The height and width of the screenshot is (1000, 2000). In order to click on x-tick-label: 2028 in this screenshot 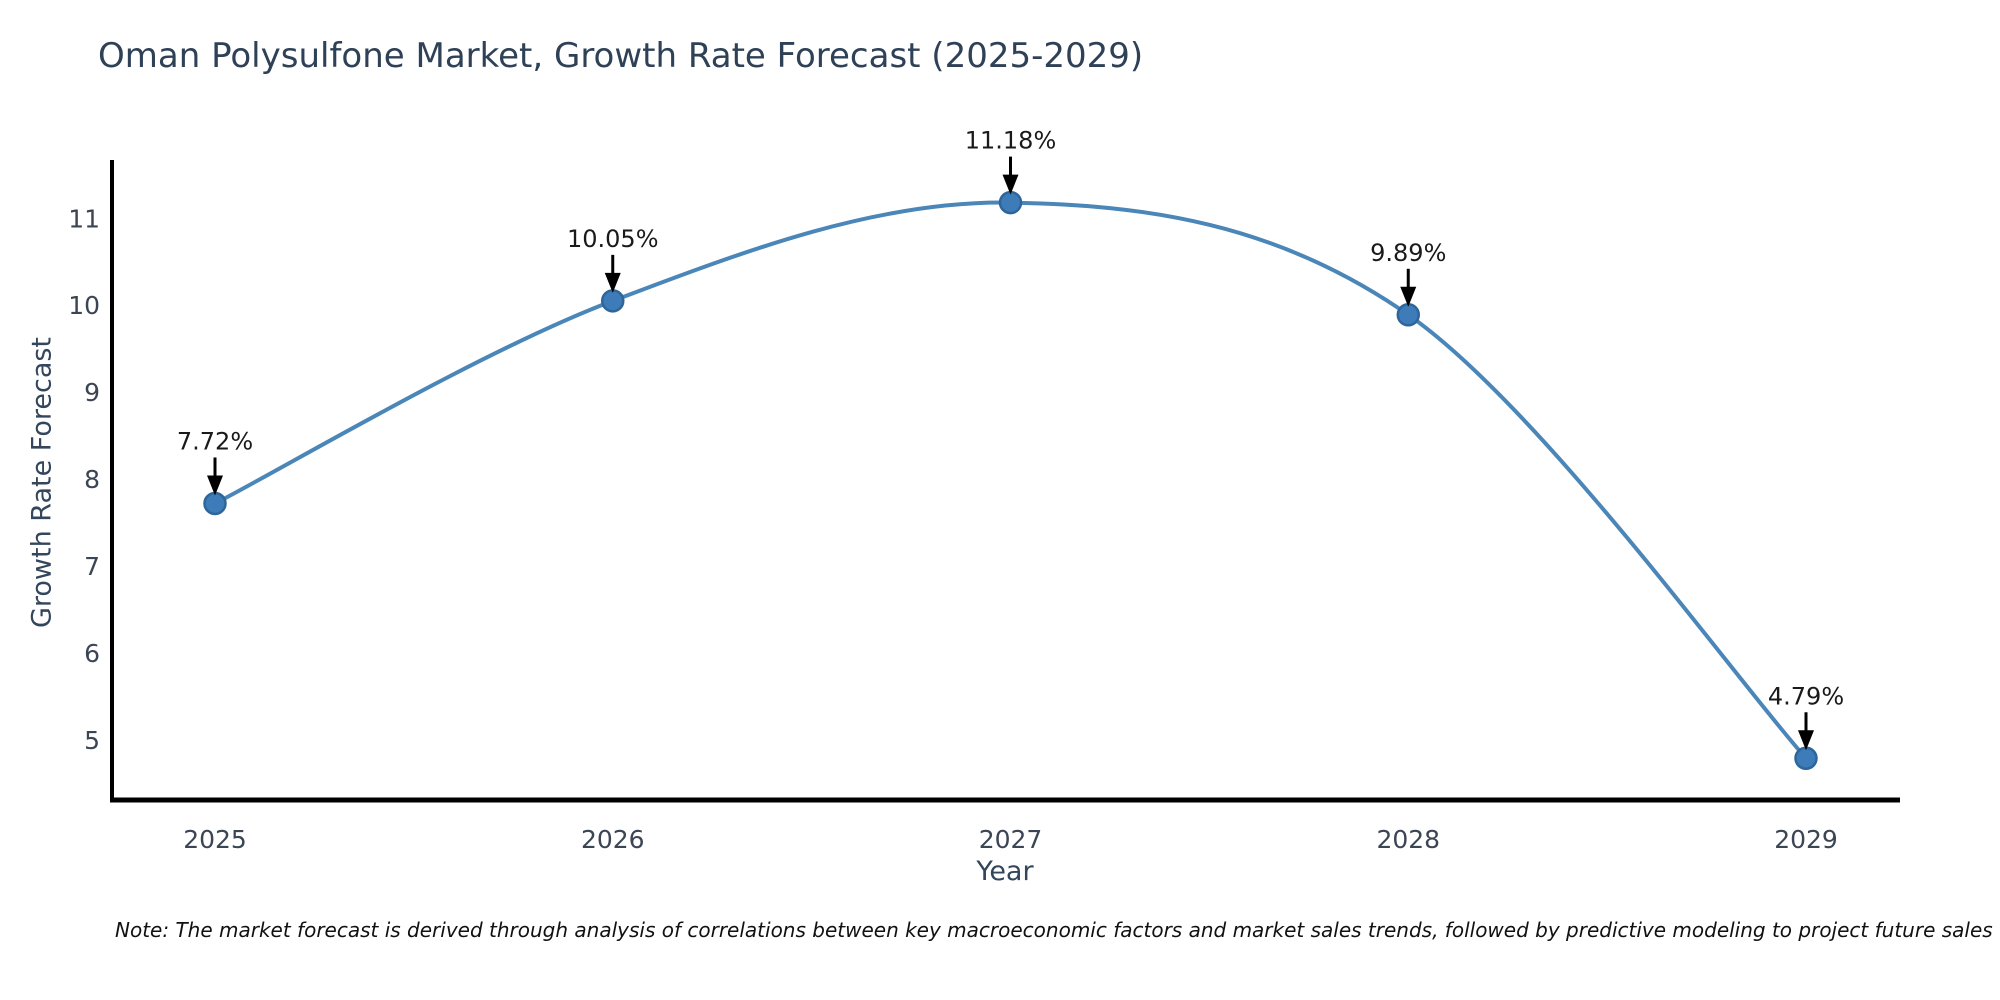, I will do `click(1408, 839)`.